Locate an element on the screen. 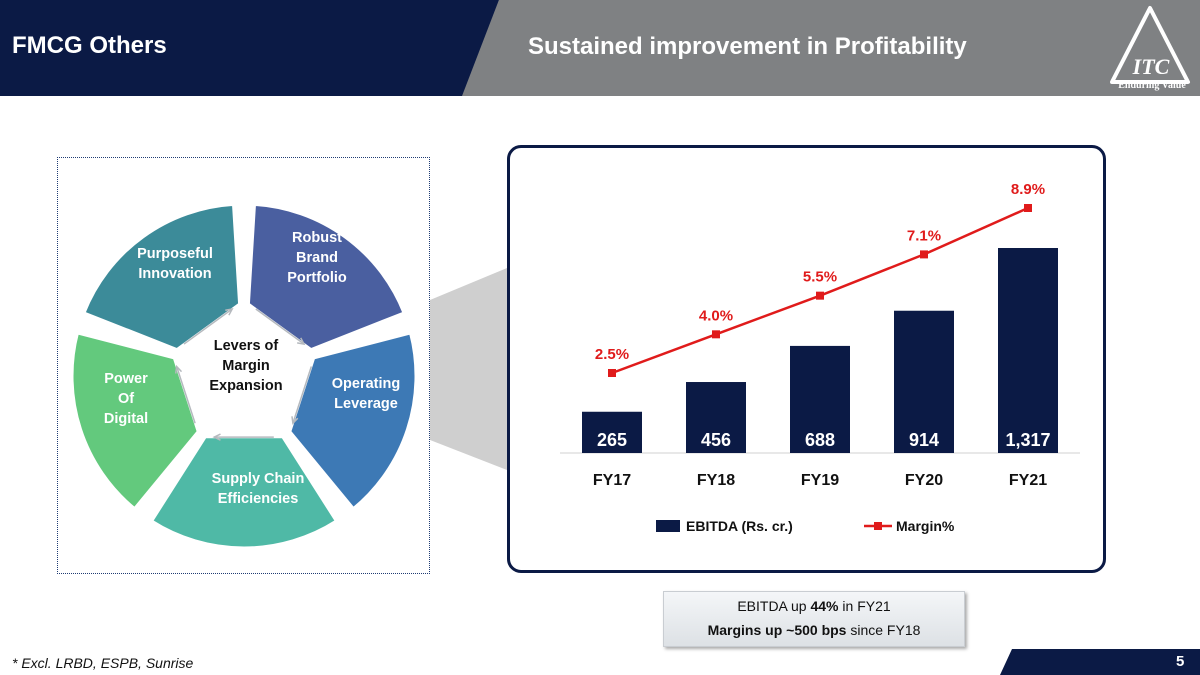  margin-point-fy19 is located at coordinates (820, 295).